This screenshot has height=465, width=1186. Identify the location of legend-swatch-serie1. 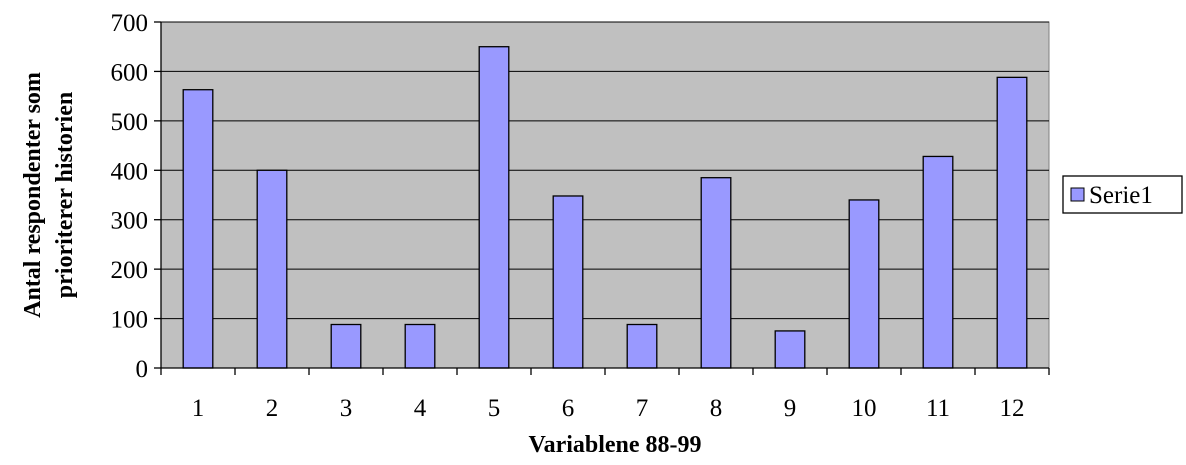
(1077, 194).